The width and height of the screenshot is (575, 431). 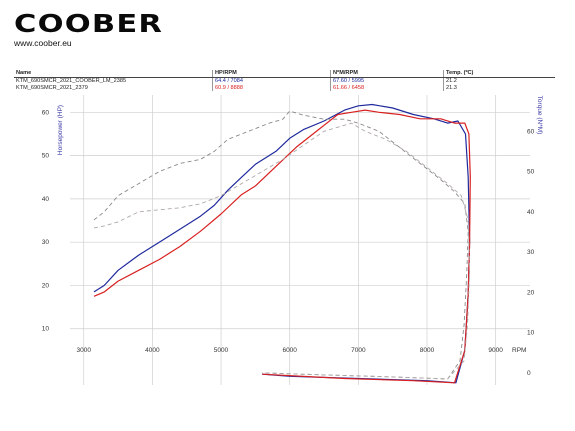 I want to click on y-tick-label-right: 10, so click(x=531, y=333).